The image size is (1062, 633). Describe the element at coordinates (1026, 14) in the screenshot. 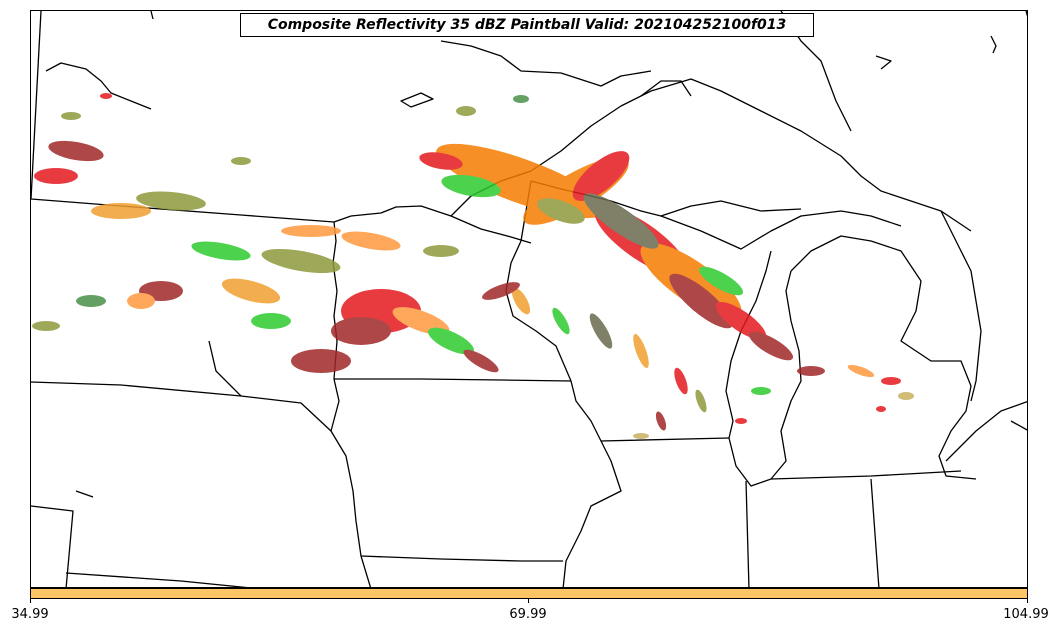

I see `ne-corner` at that location.